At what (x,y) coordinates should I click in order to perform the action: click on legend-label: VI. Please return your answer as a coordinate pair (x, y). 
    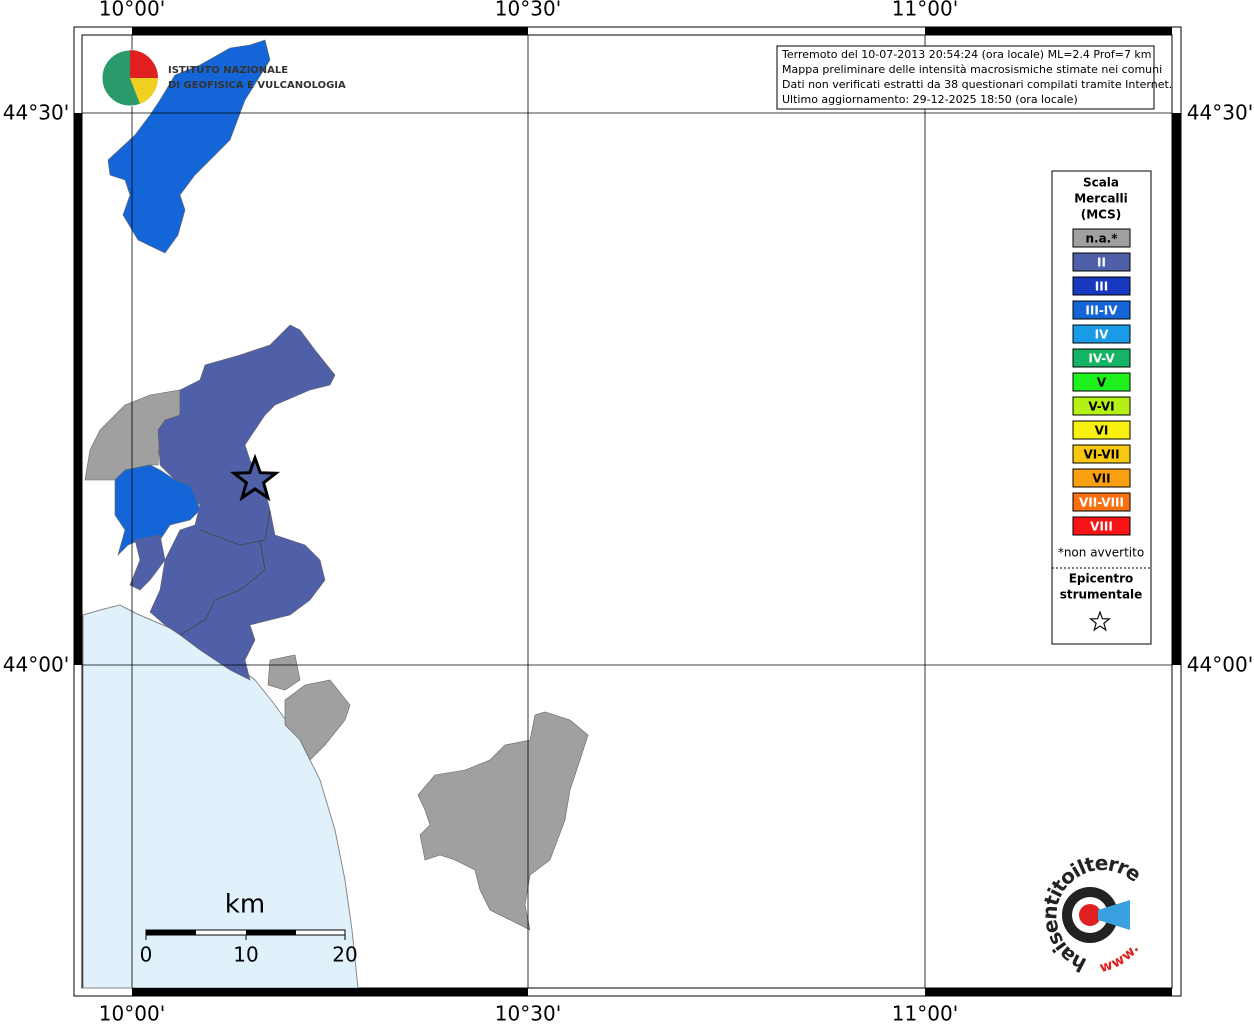
    Looking at the image, I should click on (1102, 431).